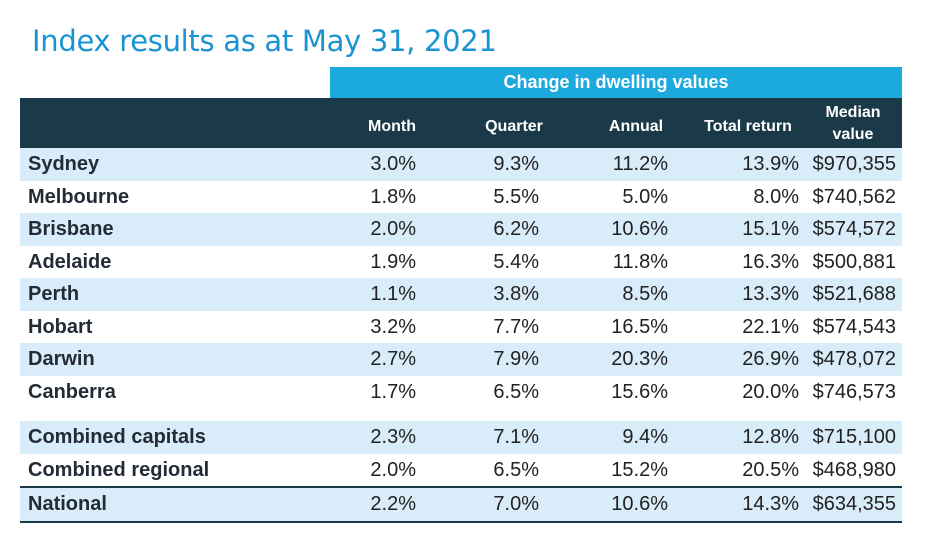 The width and height of the screenshot is (945, 557). What do you see at coordinates (461, 197) in the screenshot?
I see `table-row: Melbourne 1.8% 5.5% 5.0% 8.0% $740,562` at bounding box center [461, 197].